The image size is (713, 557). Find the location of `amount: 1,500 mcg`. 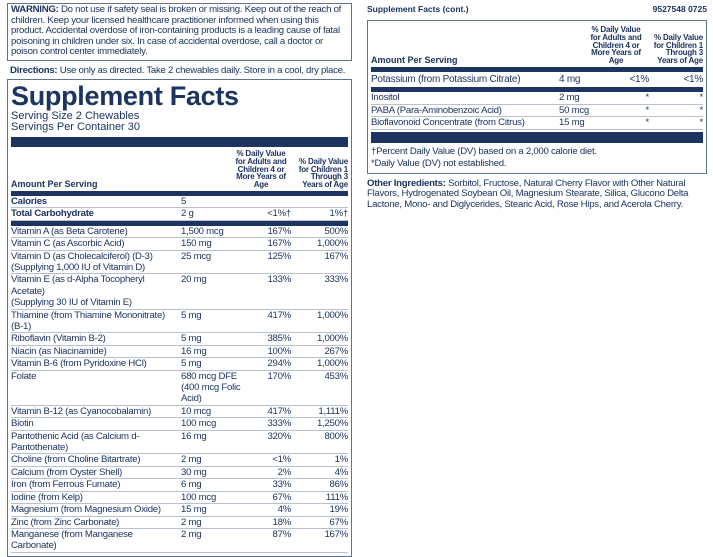

amount: 1,500 mcg is located at coordinates (202, 231).